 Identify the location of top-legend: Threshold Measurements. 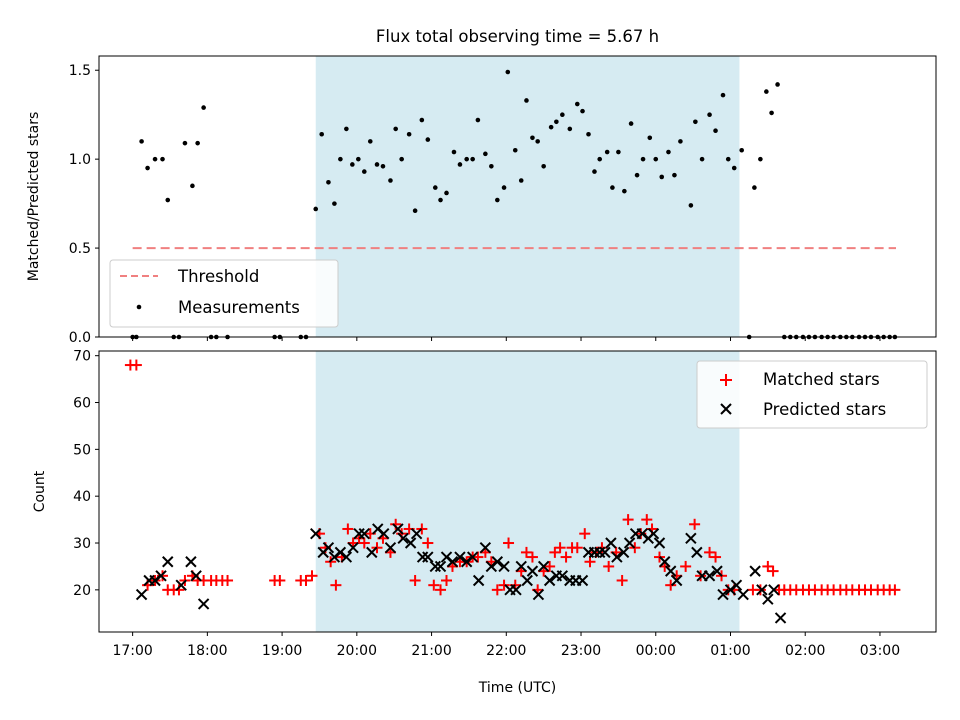
(224, 293).